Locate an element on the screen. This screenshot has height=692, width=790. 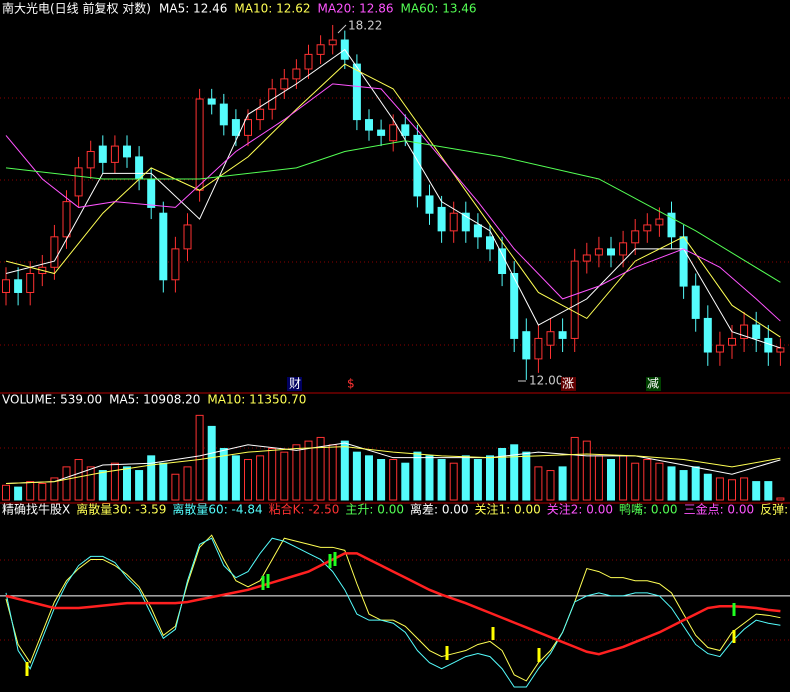
marker: $ is located at coordinates (351, 384).